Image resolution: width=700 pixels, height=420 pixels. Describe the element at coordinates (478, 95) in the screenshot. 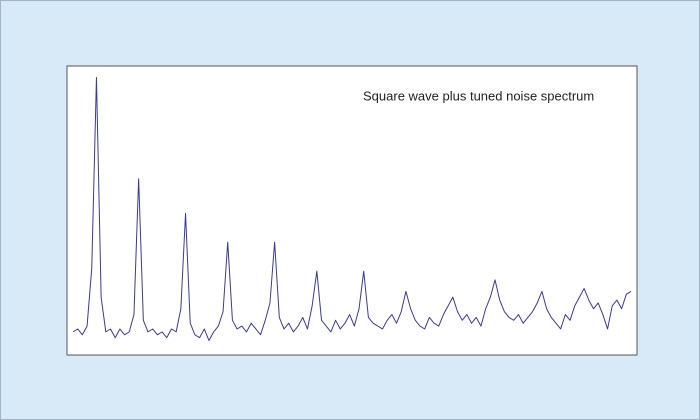

I see `chart-title: Square wave plus tuned noise spectrum` at that location.